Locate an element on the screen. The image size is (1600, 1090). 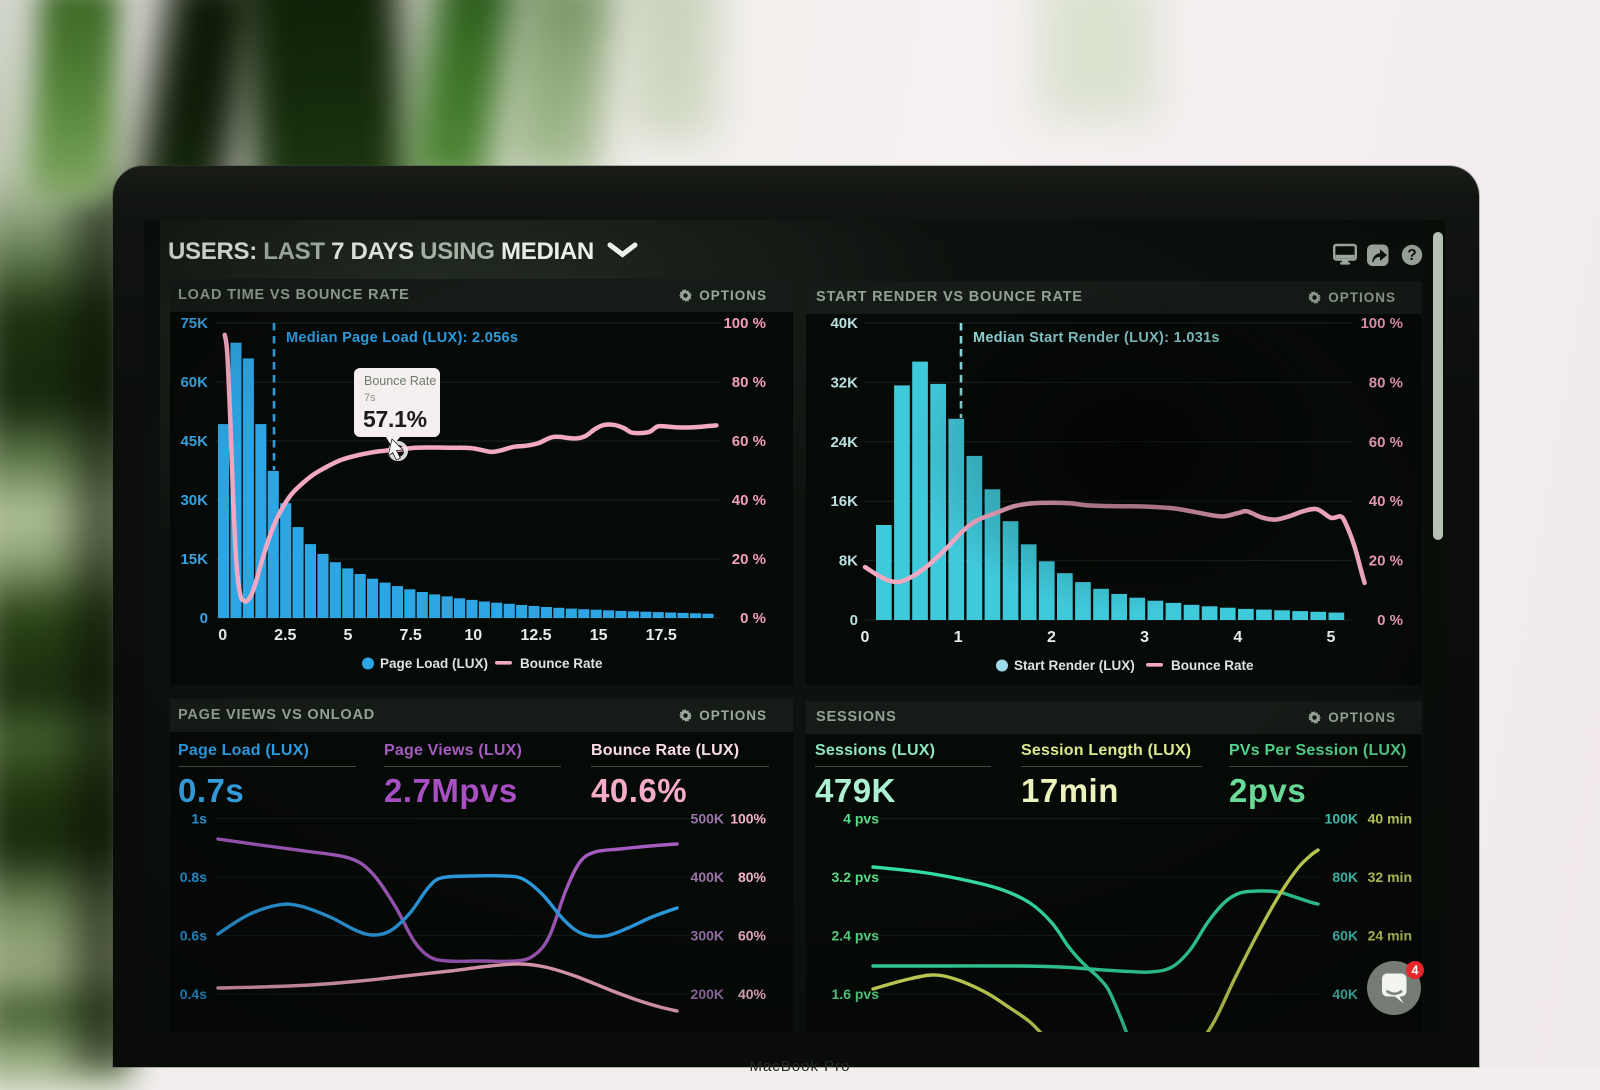
svg-text: 1.6 pvs is located at coordinates (856, 994).